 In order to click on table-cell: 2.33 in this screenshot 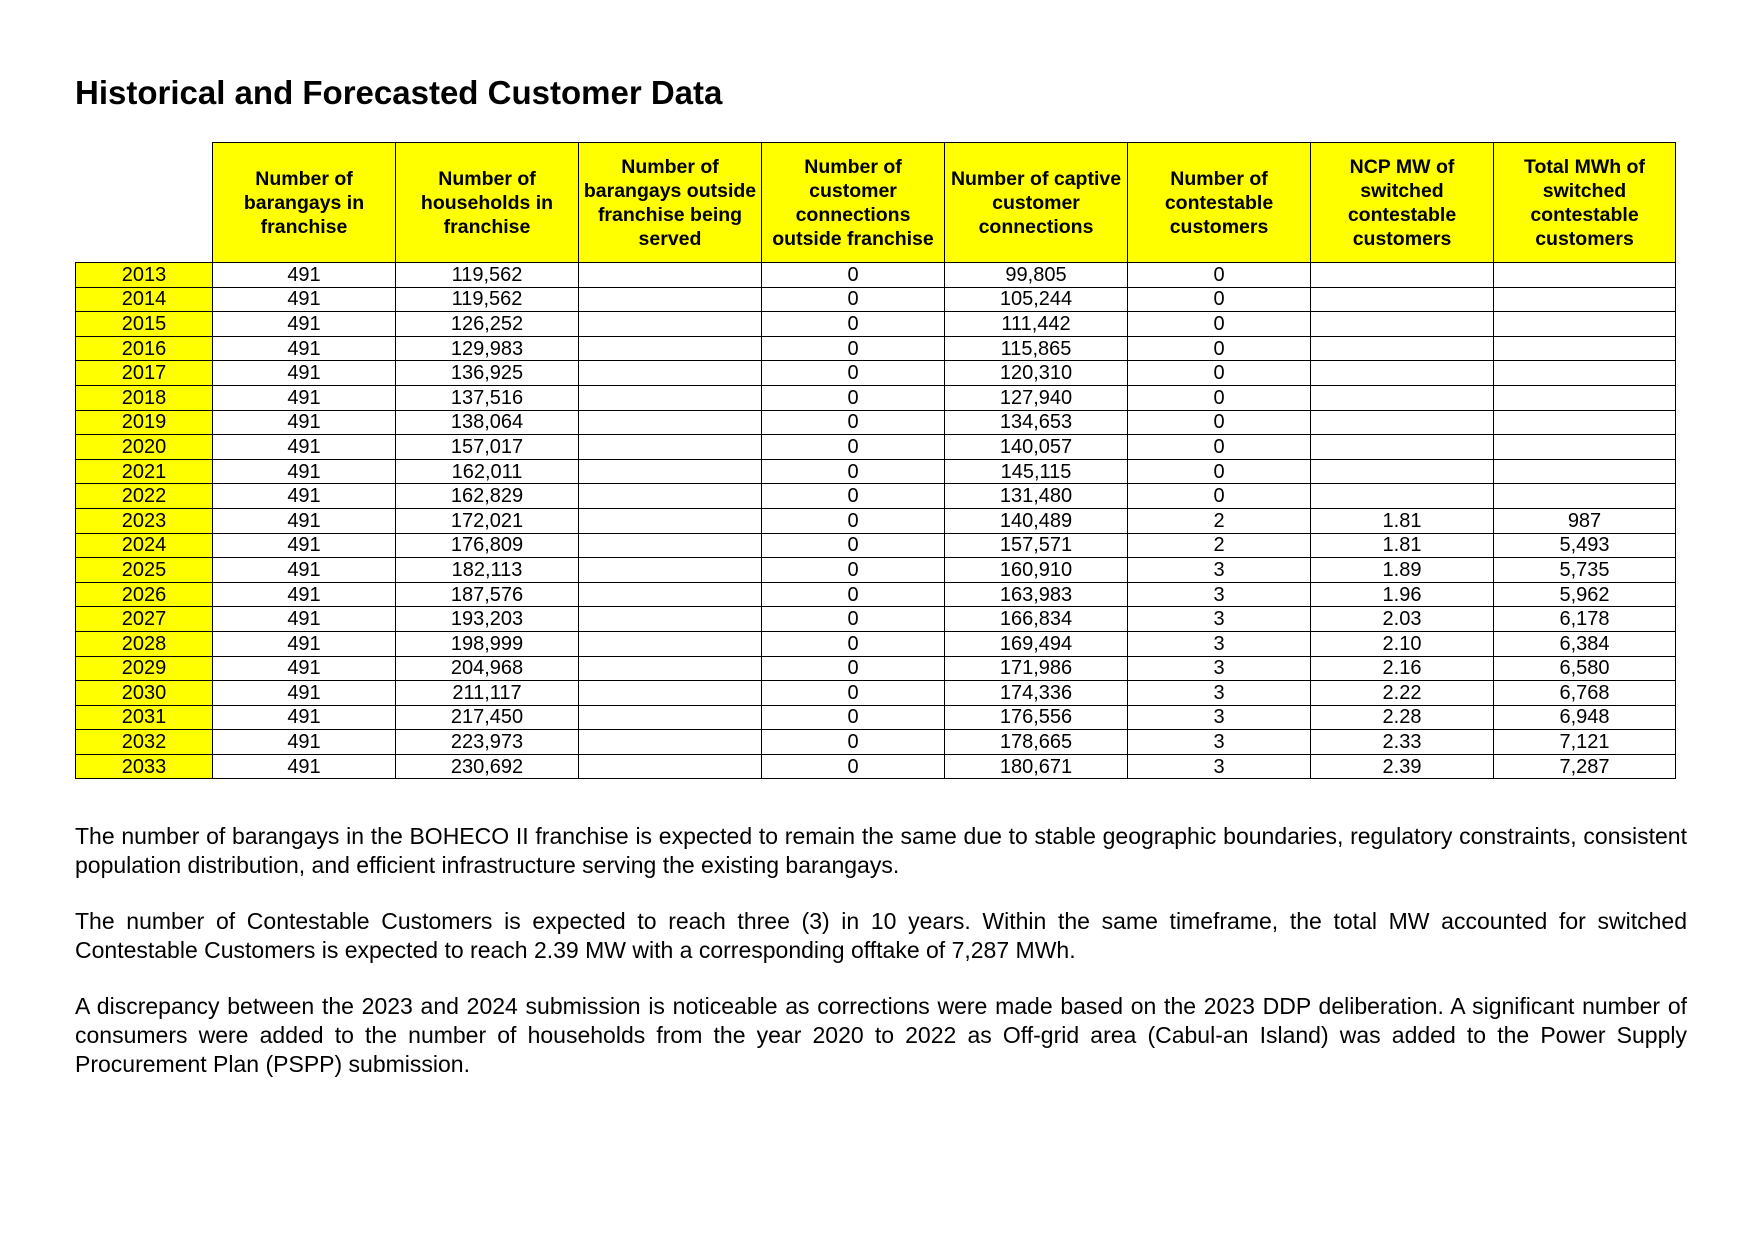, I will do `click(1402, 742)`.